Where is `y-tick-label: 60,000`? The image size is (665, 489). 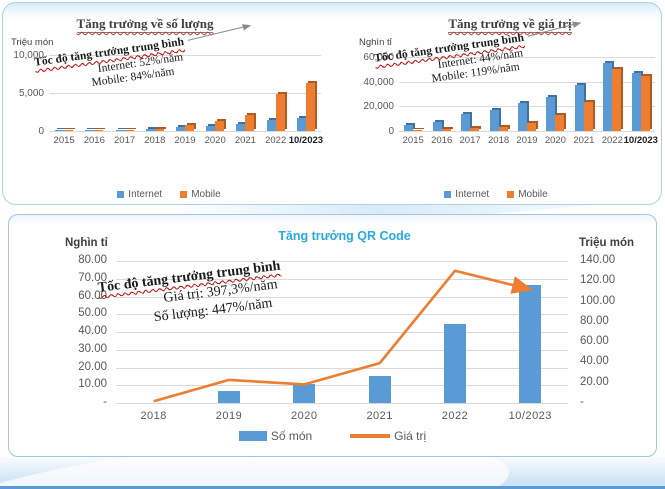
y-tick-label: 60,000 is located at coordinates (378, 57).